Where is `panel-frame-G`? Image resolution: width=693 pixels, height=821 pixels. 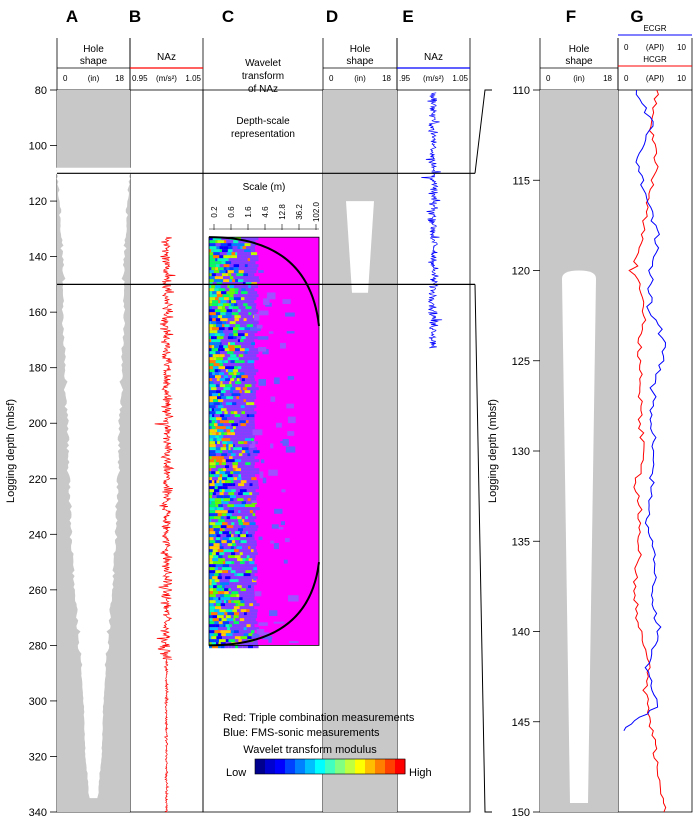
panel-frame-G is located at coordinates (655, 451).